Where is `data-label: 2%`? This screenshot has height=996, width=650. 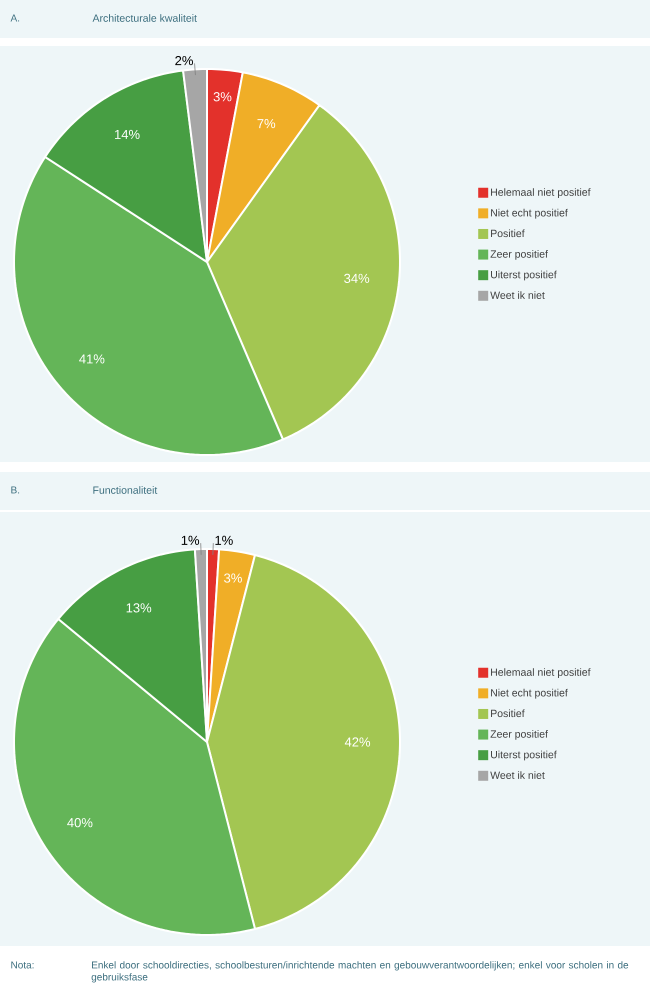 data-label: 2% is located at coordinates (184, 61).